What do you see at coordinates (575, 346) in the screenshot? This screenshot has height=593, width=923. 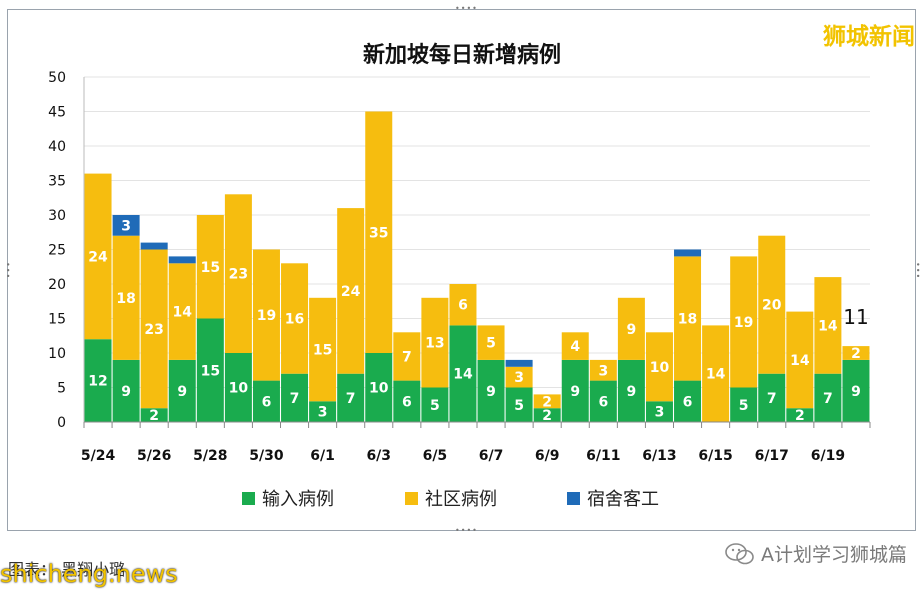 I see `bar-1-6/10` at bounding box center [575, 346].